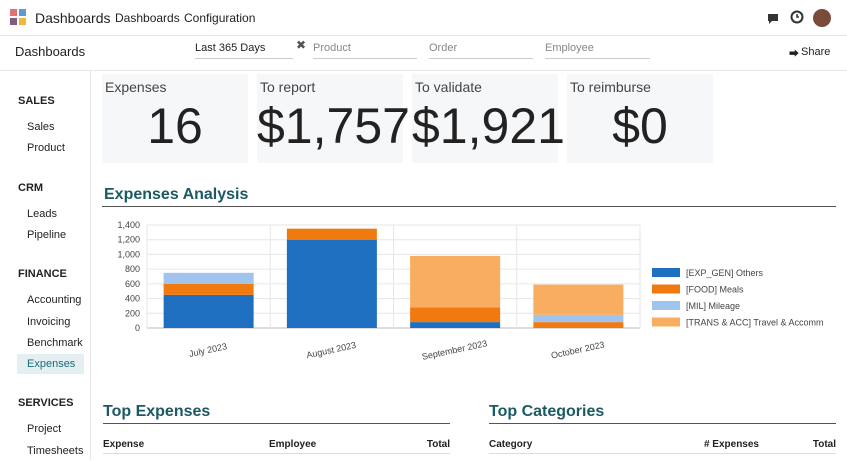  I want to click on y-tick-label: 1,000, so click(128, 254).